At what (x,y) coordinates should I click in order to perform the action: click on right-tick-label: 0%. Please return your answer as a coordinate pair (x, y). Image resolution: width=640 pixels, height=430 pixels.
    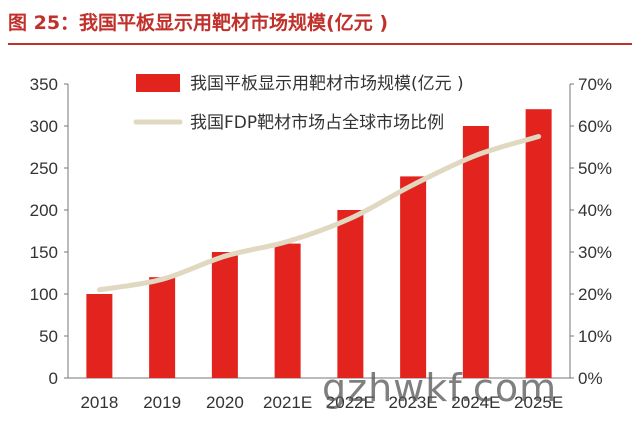
    Looking at the image, I should click on (590, 378).